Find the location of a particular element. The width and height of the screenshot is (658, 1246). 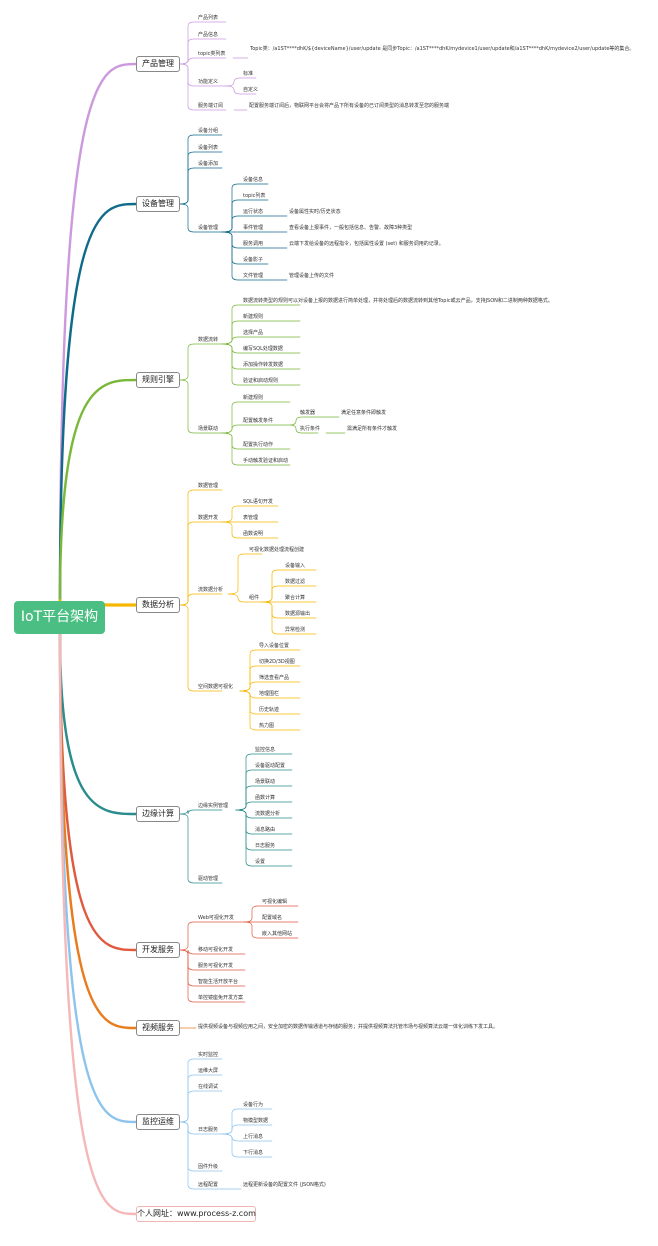

monitor-item: 运维大屏 is located at coordinates (208, 1071).